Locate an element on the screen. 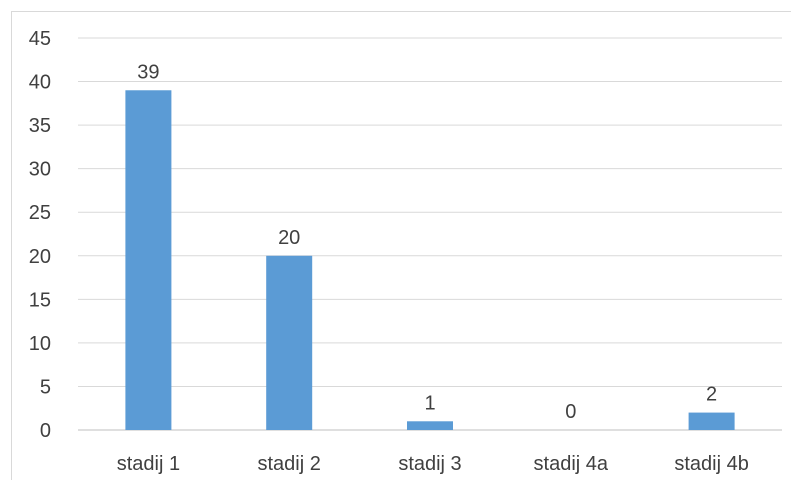 This screenshot has height=481, width=792. y-tick-label: 15 is located at coordinates (40, 300).